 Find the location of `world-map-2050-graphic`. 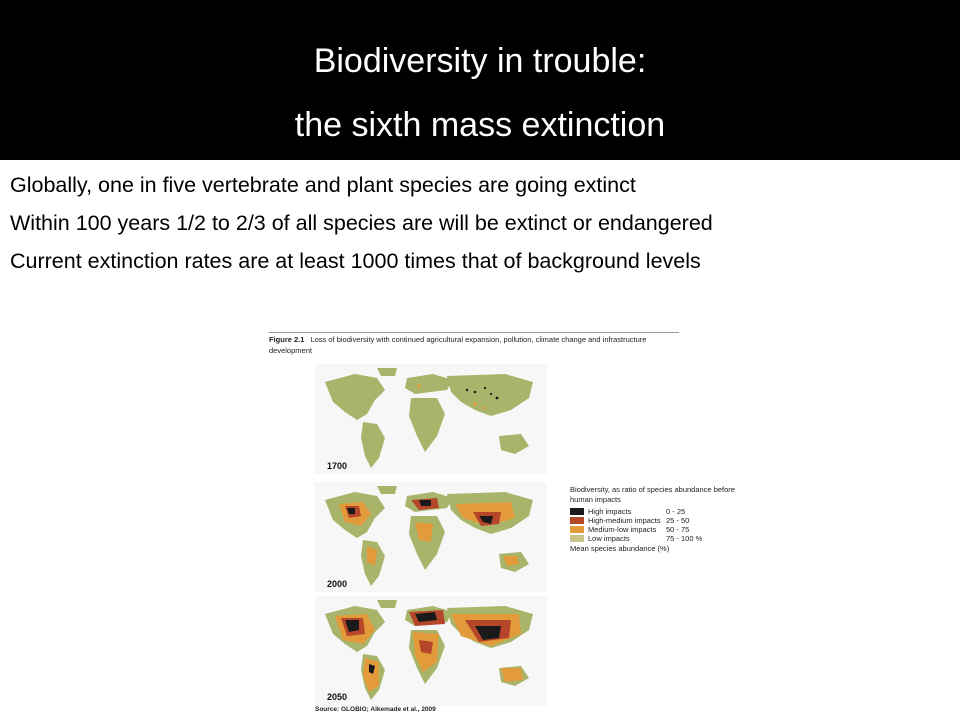

world-map-2050-graphic is located at coordinates (429, 650).